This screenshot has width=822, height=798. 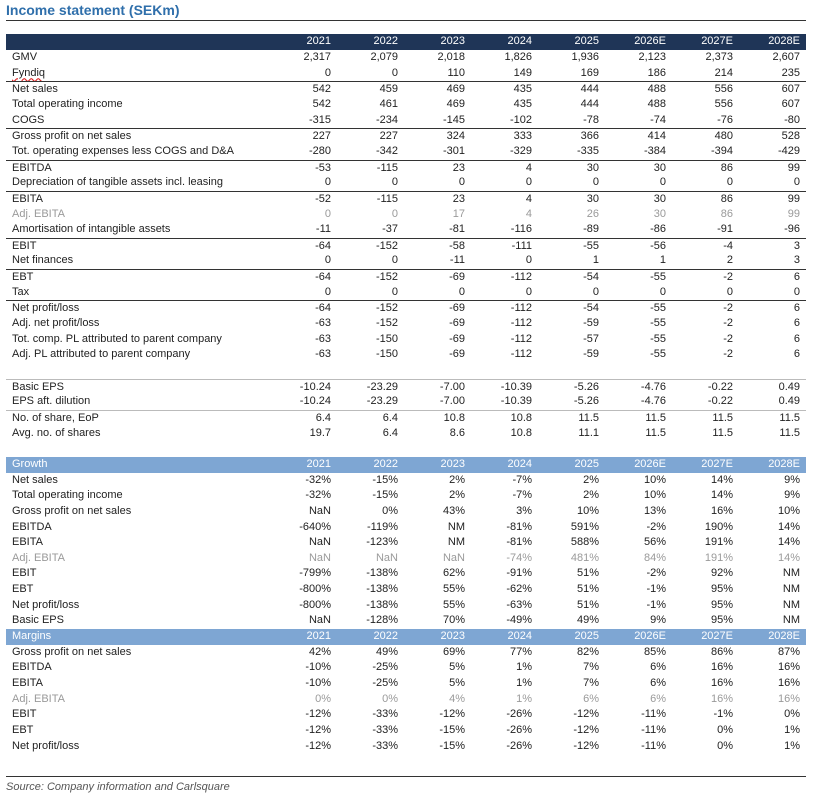 I want to click on cell: -7%, so click(x=522, y=479).